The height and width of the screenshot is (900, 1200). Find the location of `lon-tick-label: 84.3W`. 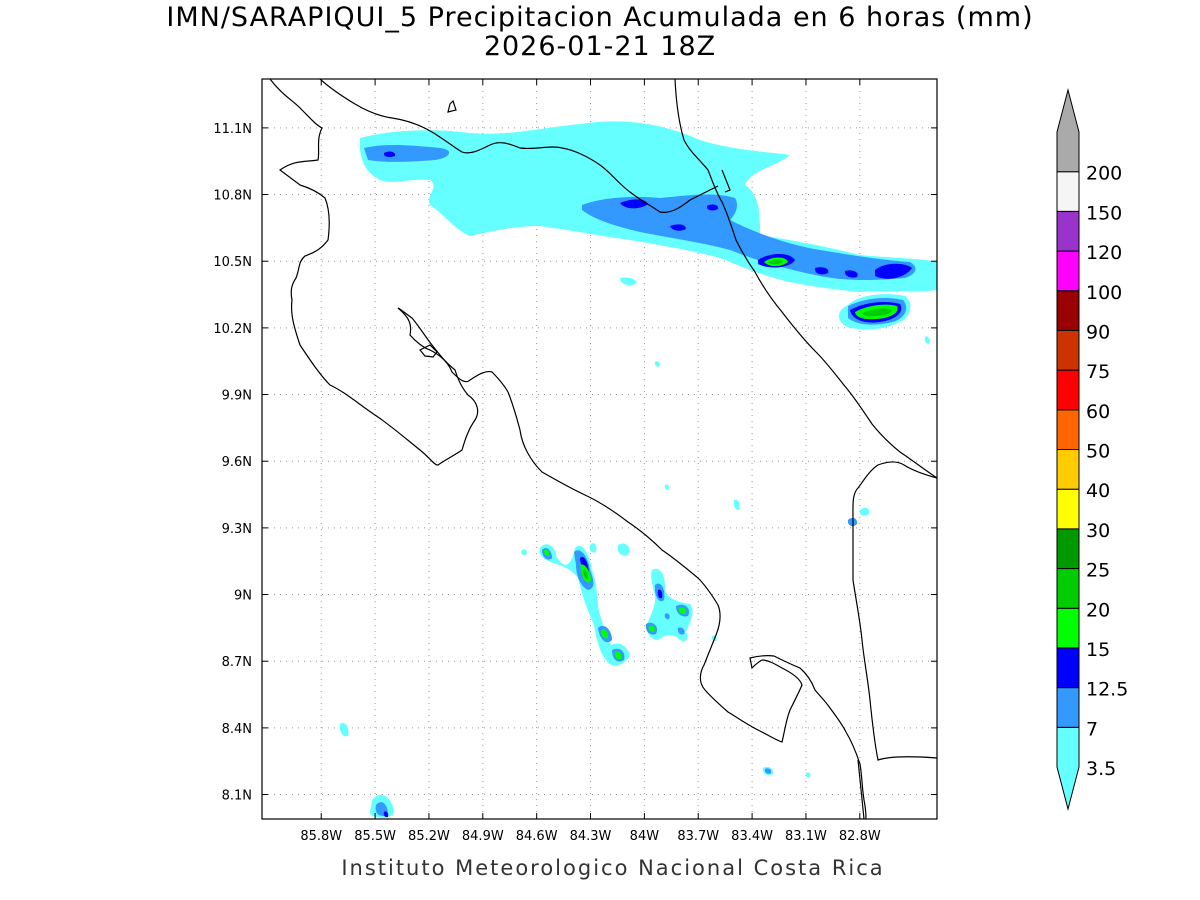

lon-tick-label: 84.3W is located at coordinates (591, 836).